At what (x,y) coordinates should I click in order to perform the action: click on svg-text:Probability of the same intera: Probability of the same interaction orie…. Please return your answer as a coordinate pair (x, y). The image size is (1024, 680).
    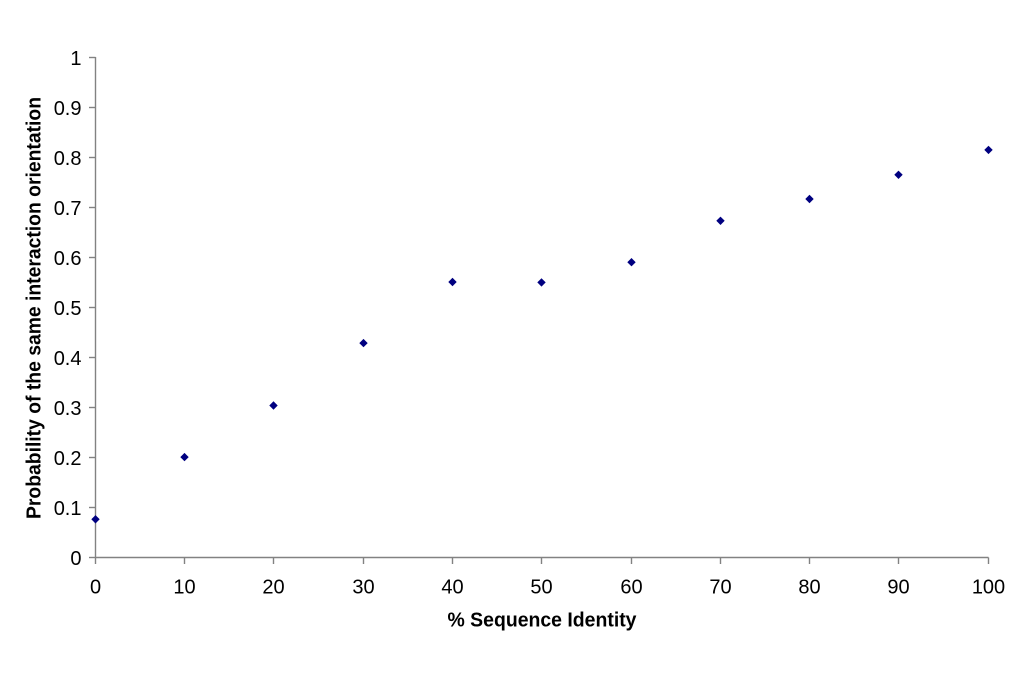
    Looking at the image, I should click on (35, 308).